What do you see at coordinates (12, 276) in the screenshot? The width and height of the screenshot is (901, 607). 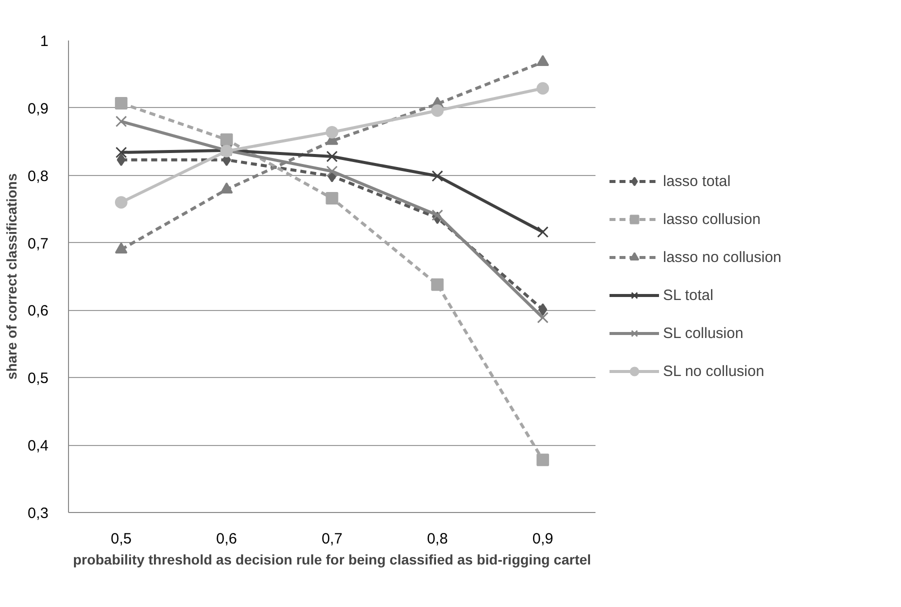 I see `y-axis-title: share of correct classifications` at bounding box center [12, 276].